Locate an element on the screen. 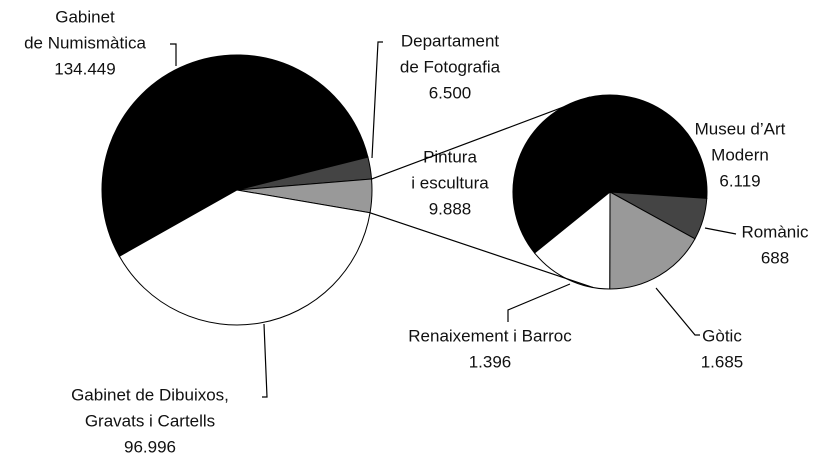 The image size is (825, 460). slice-label: Renaixement i Barroc is located at coordinates (490, 335).